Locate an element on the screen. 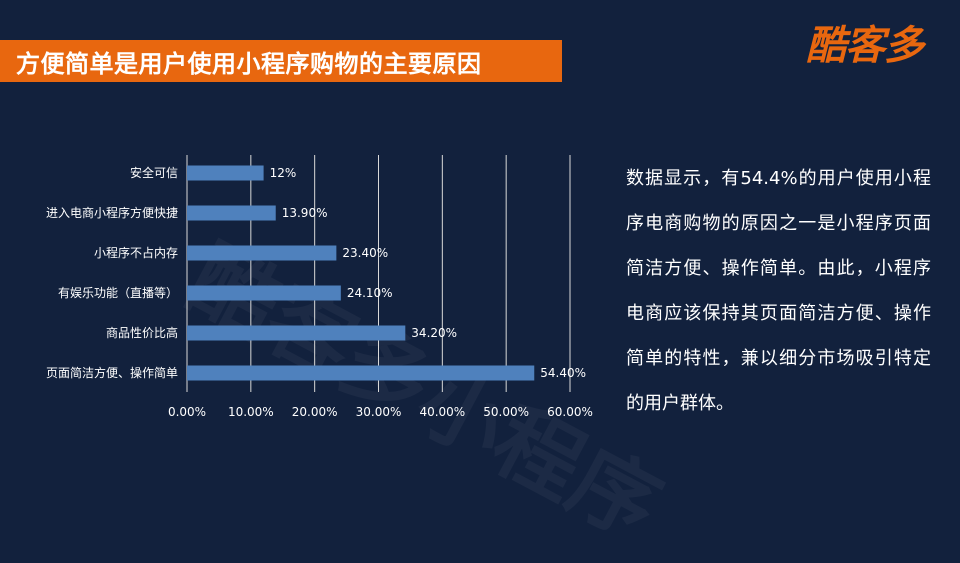  x-tick-label: 30.00% is located at coordinates (379, 412).